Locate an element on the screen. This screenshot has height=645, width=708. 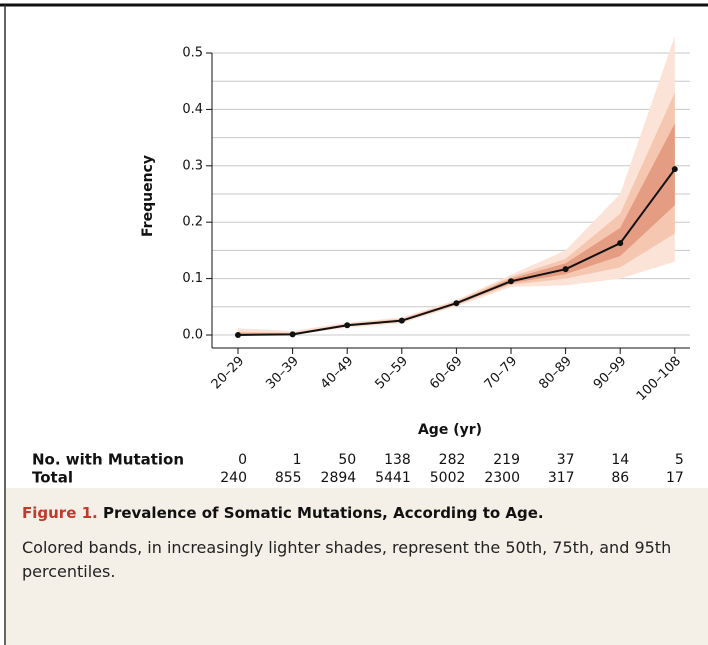
x-tick-label: 20–29 is located at coordinates (228, 373).